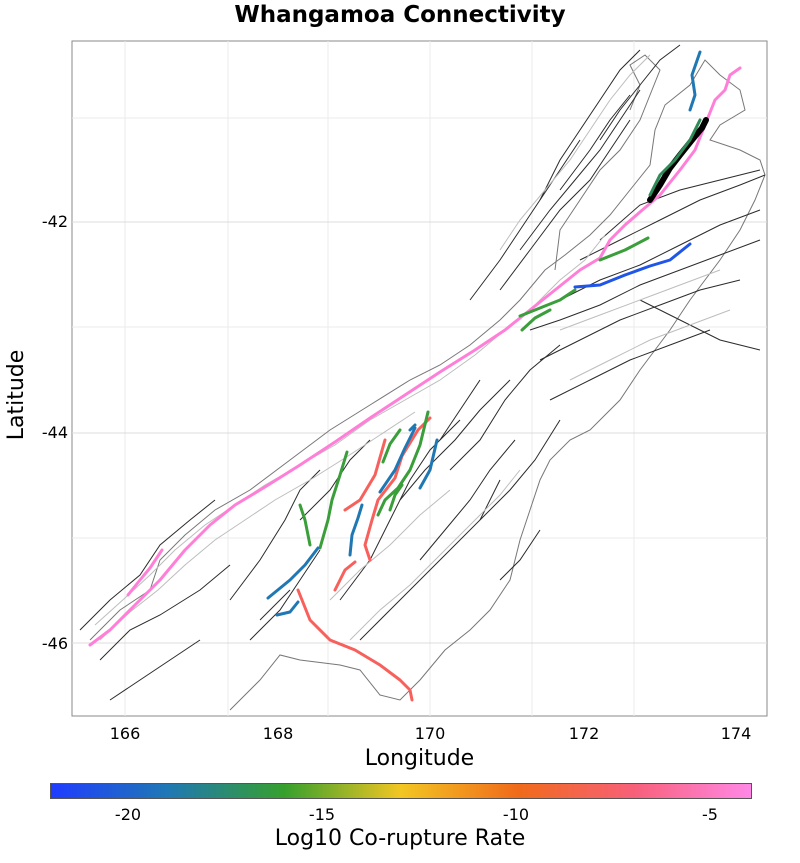 This screenshot has height=863, width=800. I want to click on colorbar-tick-5: -5, so click(710, 814).